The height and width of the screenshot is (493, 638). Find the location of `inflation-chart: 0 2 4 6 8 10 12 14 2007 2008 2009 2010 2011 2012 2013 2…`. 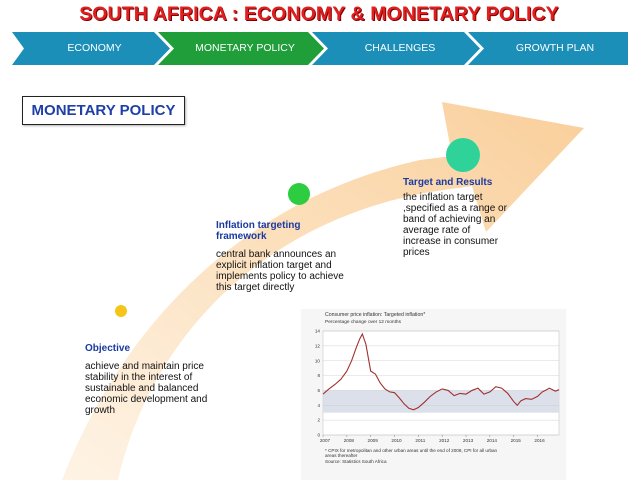

inflation-chart: 0 2 4 6 8 10 12 14 2007 2008 2009 2010 2011 2012 2013 2… is located at coordinates (433, 394).